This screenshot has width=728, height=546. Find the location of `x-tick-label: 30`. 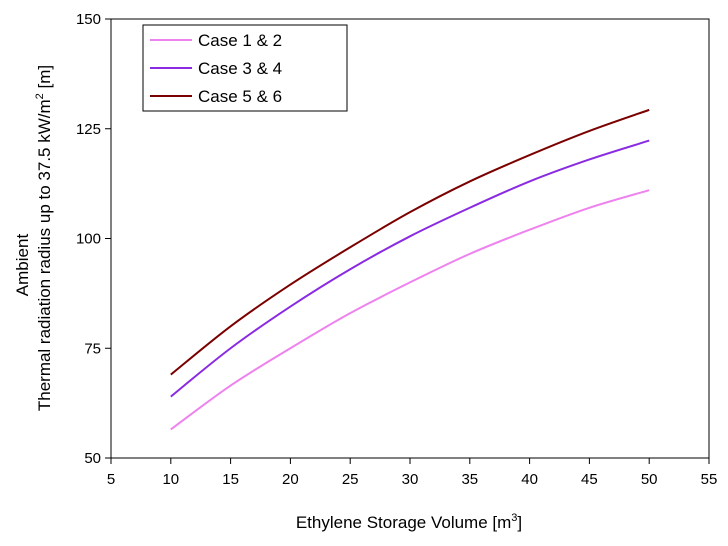

x-tick-label: 30 is located at coordinates (410, 479).